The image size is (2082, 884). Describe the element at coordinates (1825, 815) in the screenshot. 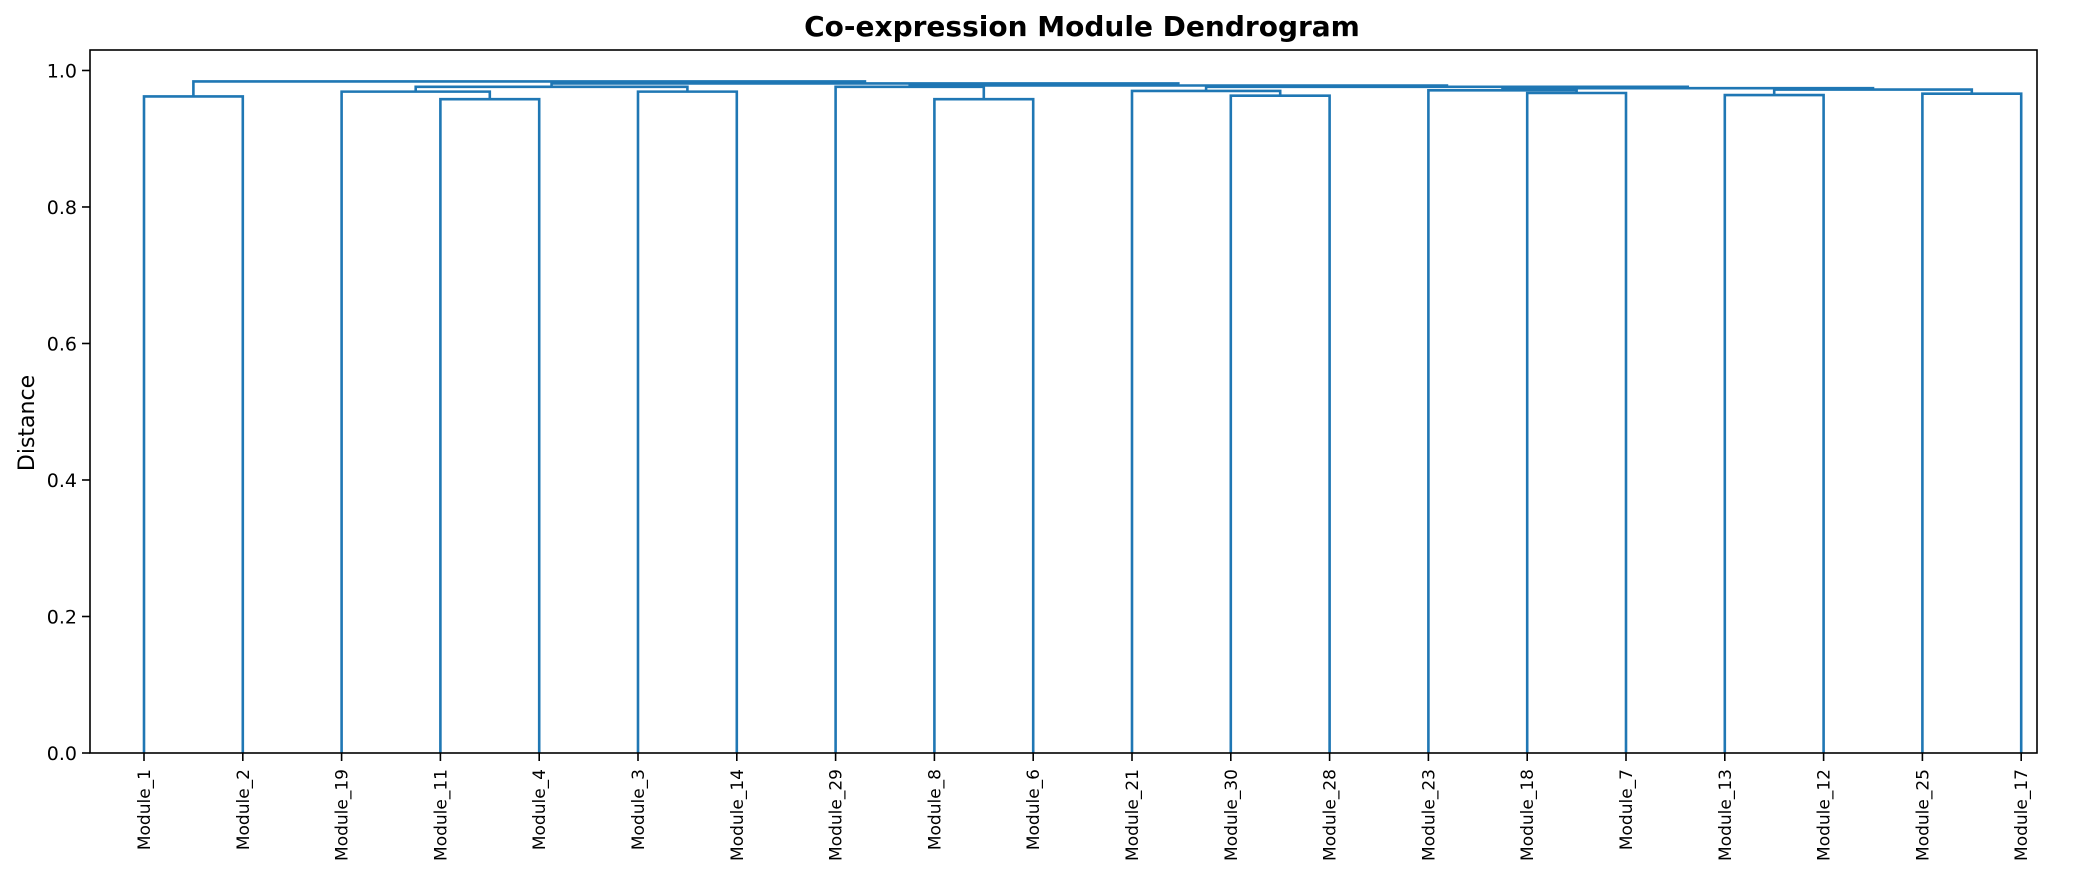

I see `leaf-label: Module_12` at that location.